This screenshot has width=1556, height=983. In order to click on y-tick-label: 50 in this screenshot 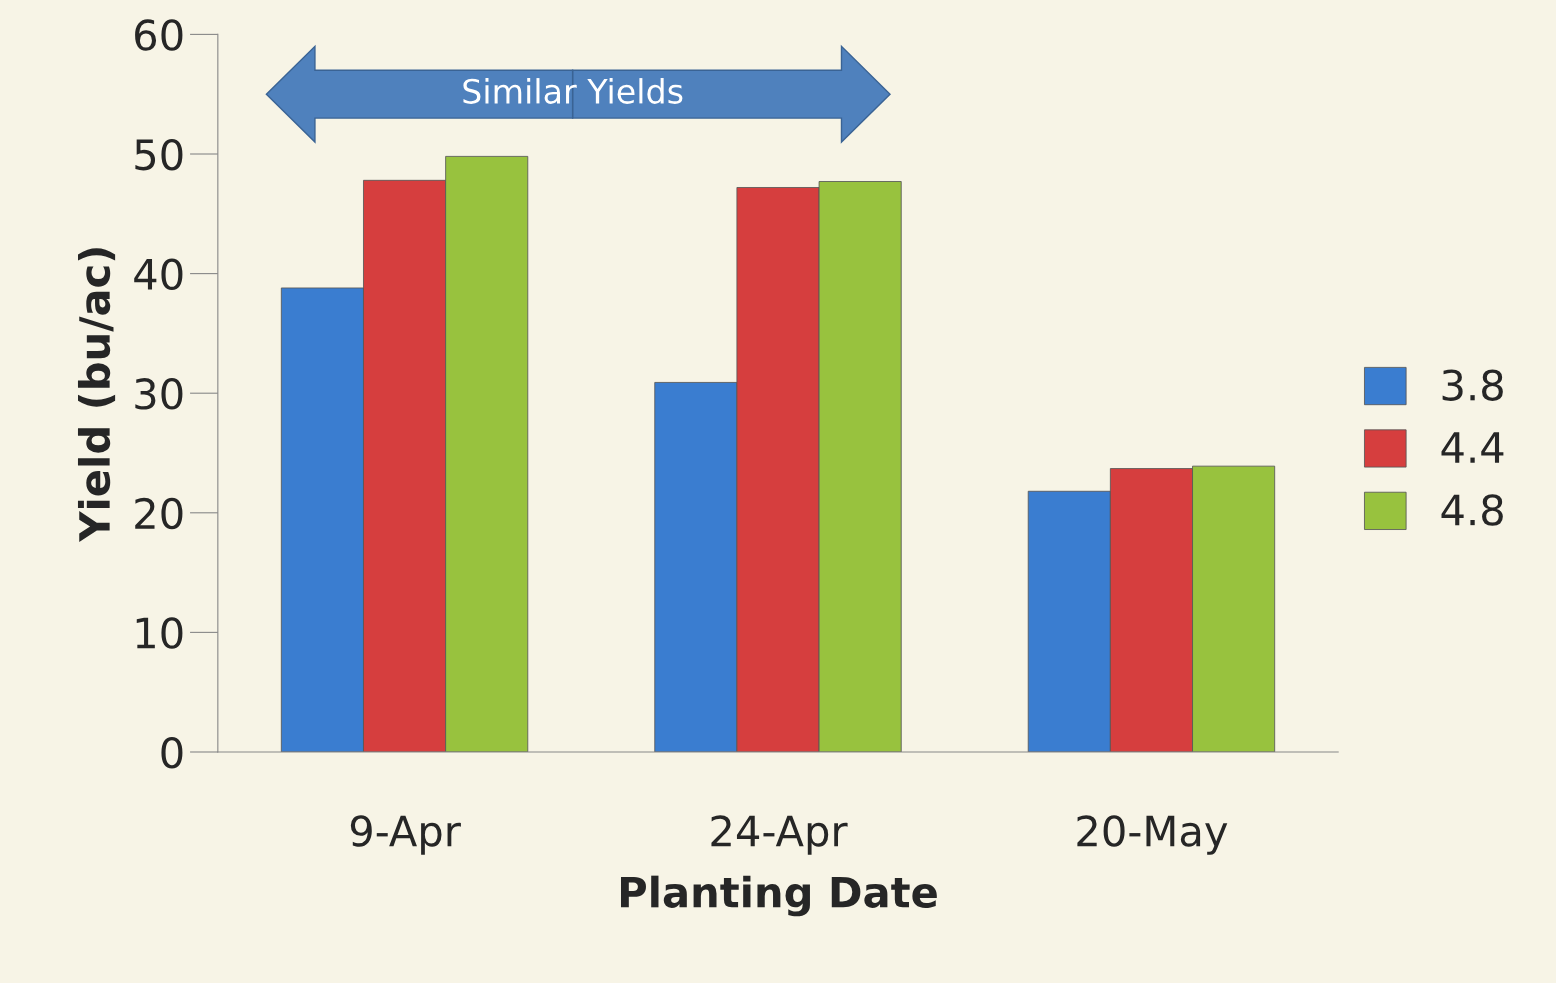, I will do `click(159, 154)`.